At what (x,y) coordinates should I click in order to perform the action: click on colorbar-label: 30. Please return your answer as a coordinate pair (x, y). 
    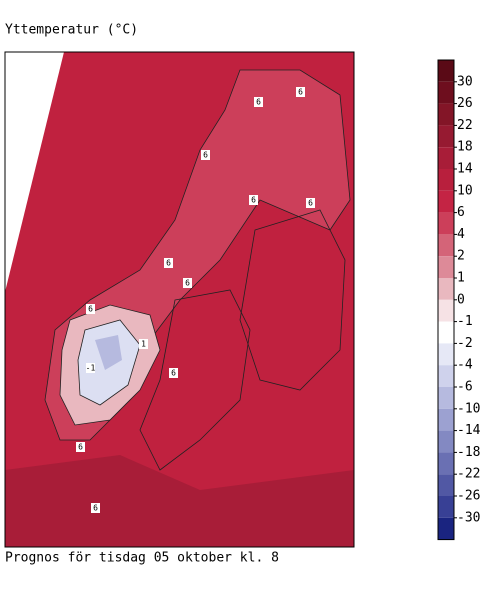
    Looking at the image, I should click on (465, 81).